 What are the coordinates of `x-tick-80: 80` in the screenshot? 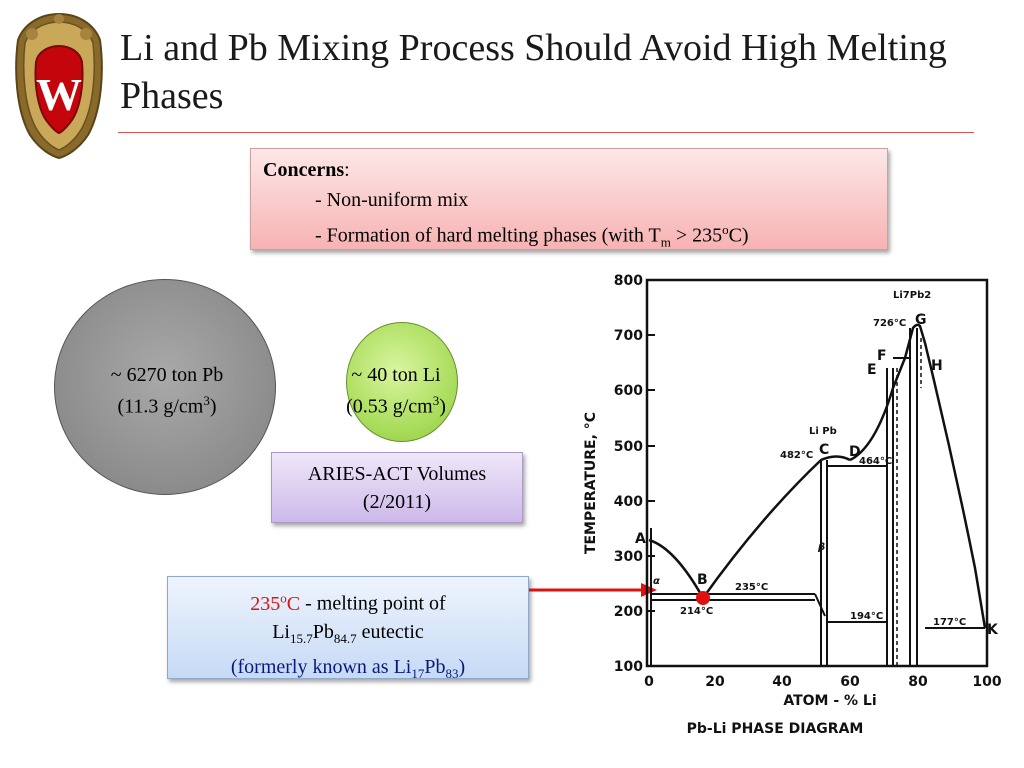 It's located at (918, 682).